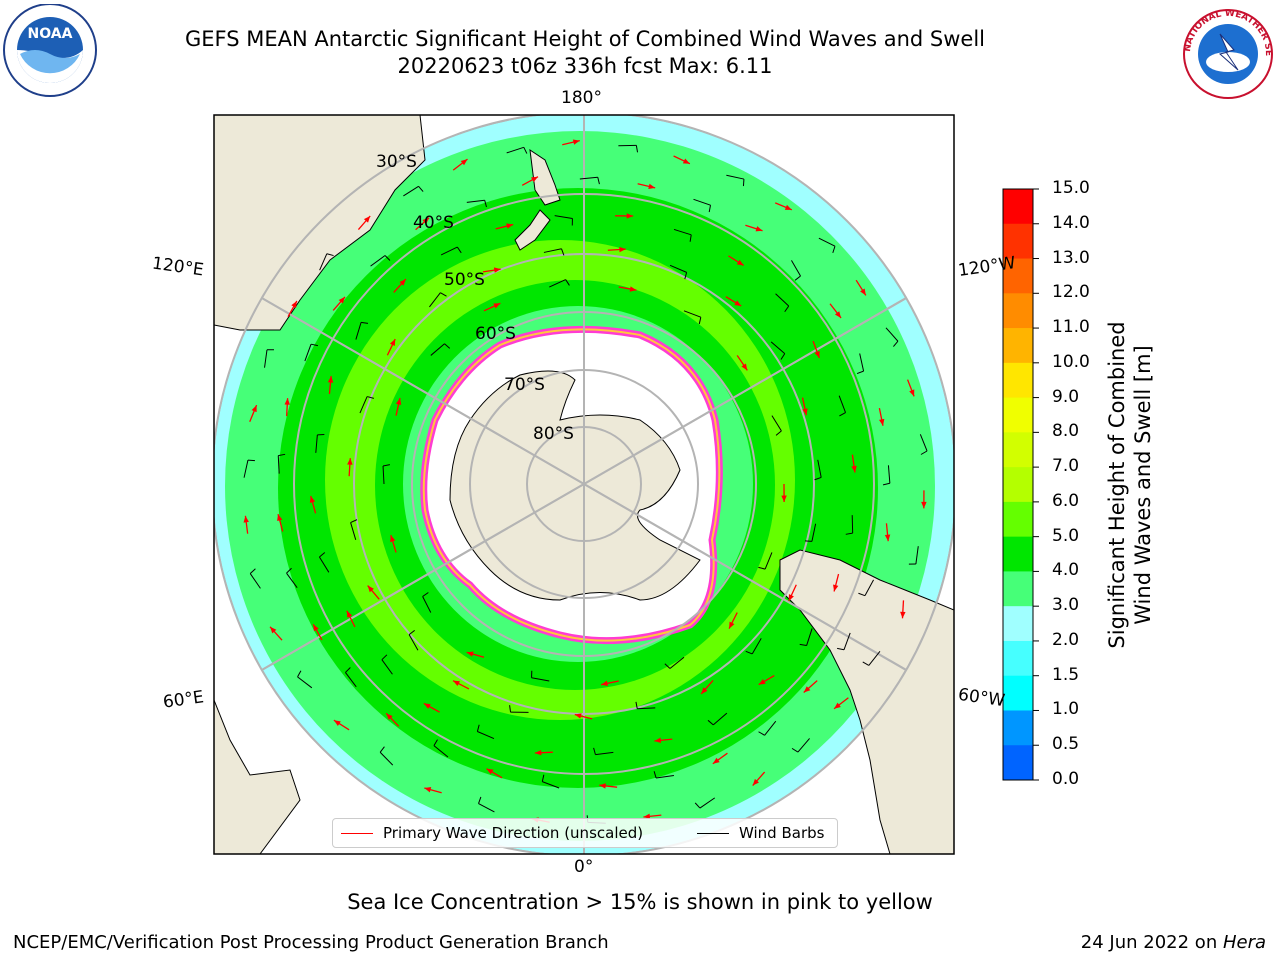  Describe the element at coordinates (357, 833) in the screenshot. I see `legend-wave-swatch` at that location.